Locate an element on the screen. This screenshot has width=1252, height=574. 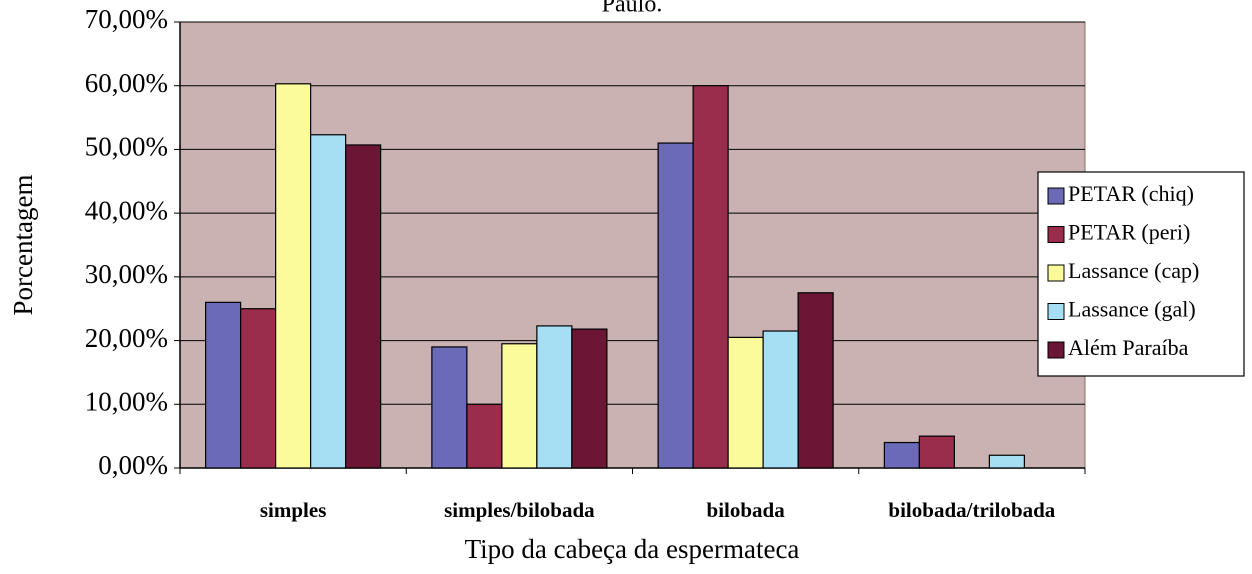
legend-box is located at coordinates (1141, 274).